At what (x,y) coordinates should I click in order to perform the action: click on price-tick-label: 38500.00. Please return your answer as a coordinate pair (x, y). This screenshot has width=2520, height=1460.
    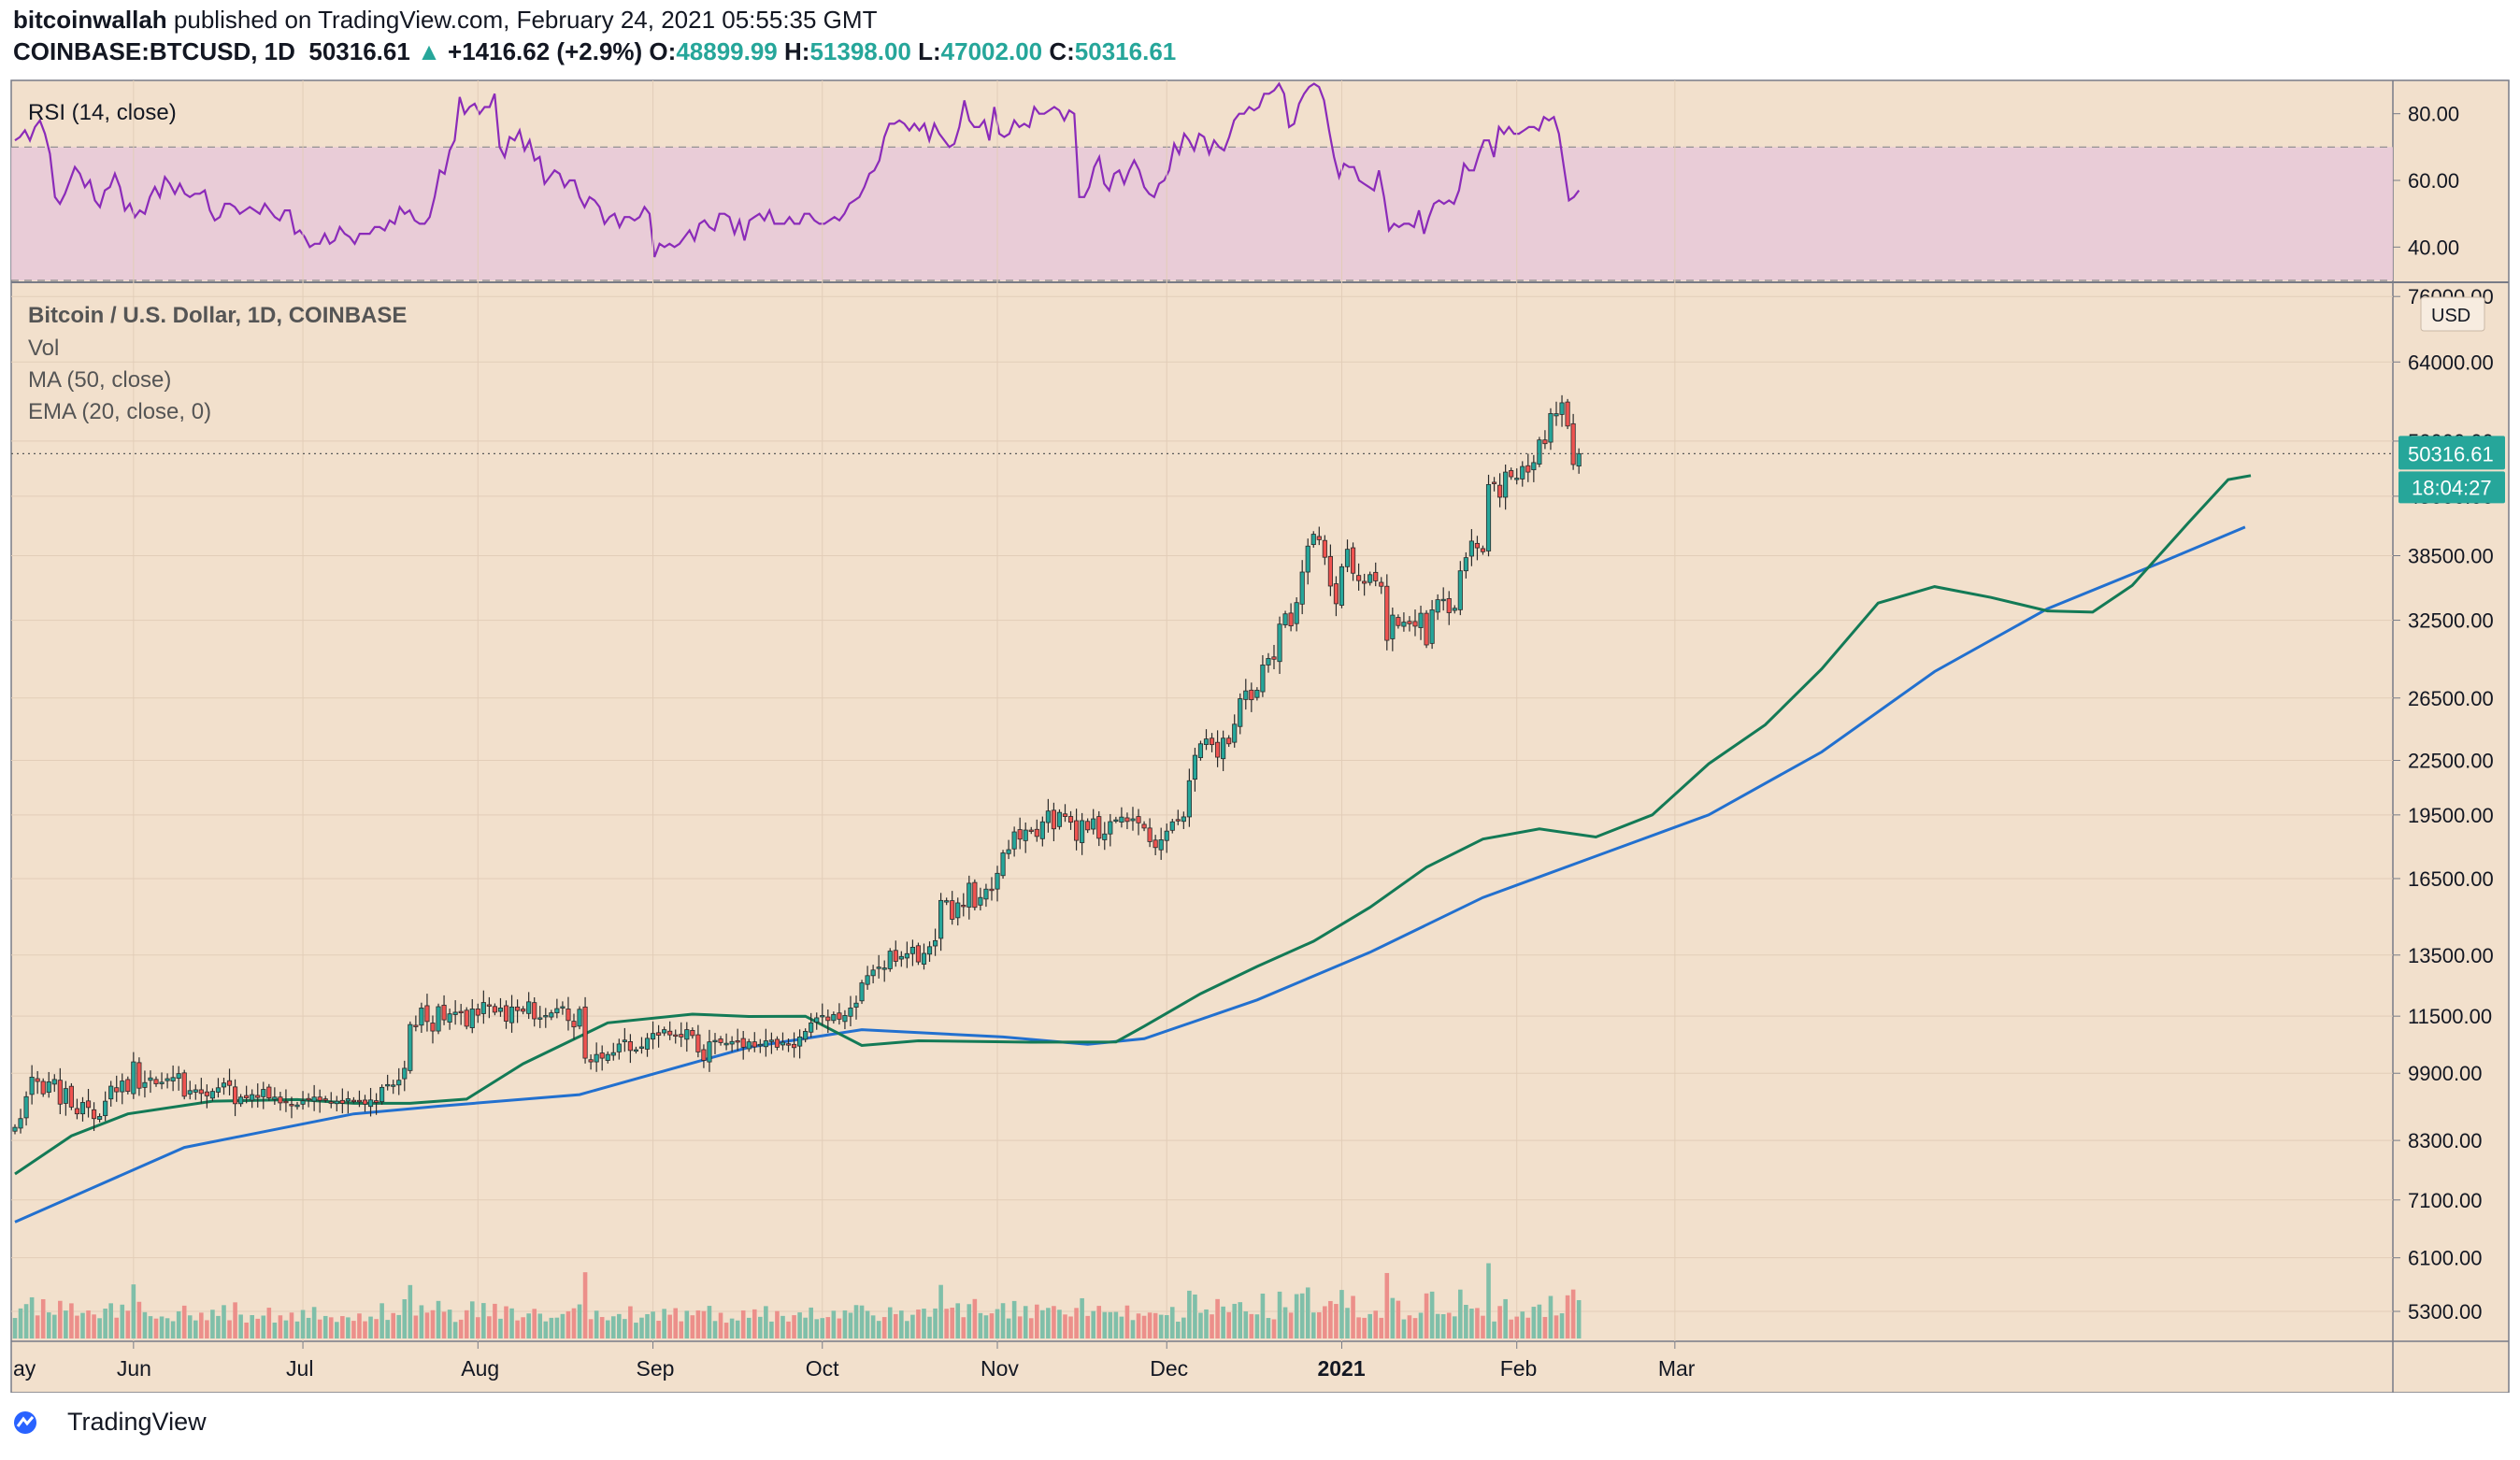
    Looking at the image, I should click on (2451, 555).